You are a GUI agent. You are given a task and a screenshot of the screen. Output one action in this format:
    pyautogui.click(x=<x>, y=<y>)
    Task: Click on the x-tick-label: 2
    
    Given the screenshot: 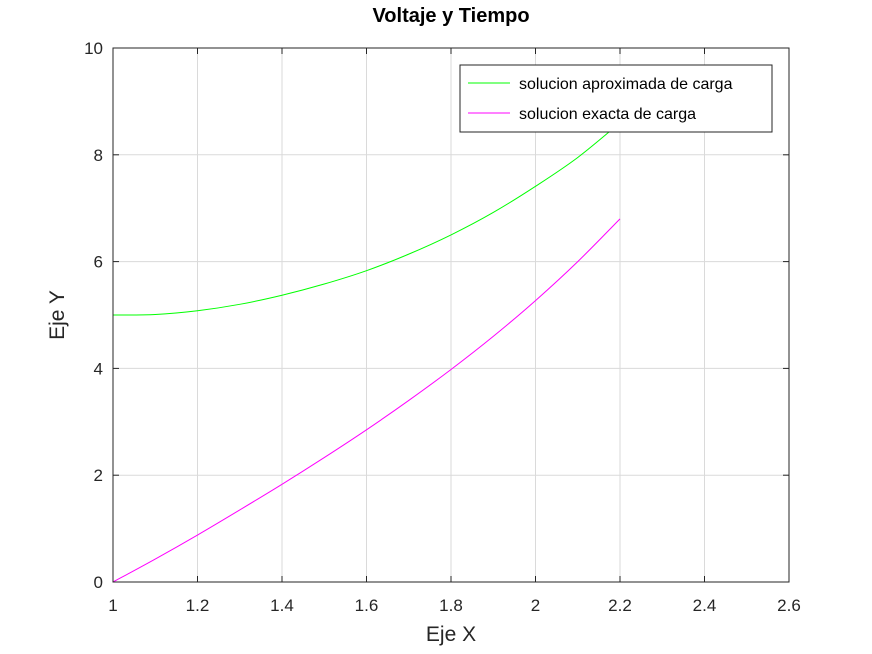 What is the action you would take?
    pyautogui.click(x=535, y=605)
    